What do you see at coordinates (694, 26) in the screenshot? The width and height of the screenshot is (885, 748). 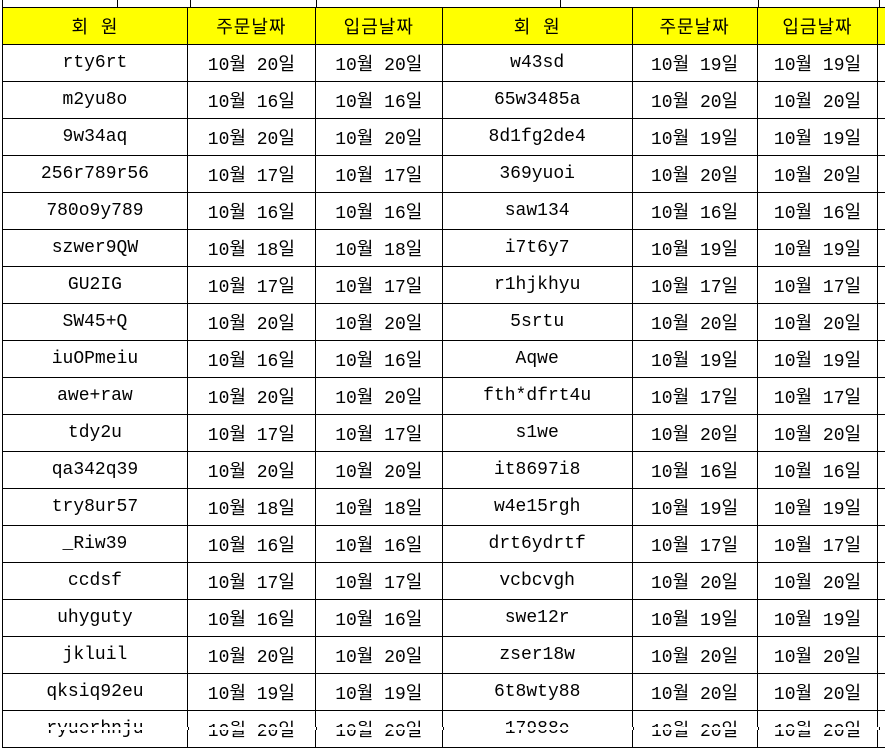 I see `header-order-right: 주문날짜` at bounding box center [694, 26].